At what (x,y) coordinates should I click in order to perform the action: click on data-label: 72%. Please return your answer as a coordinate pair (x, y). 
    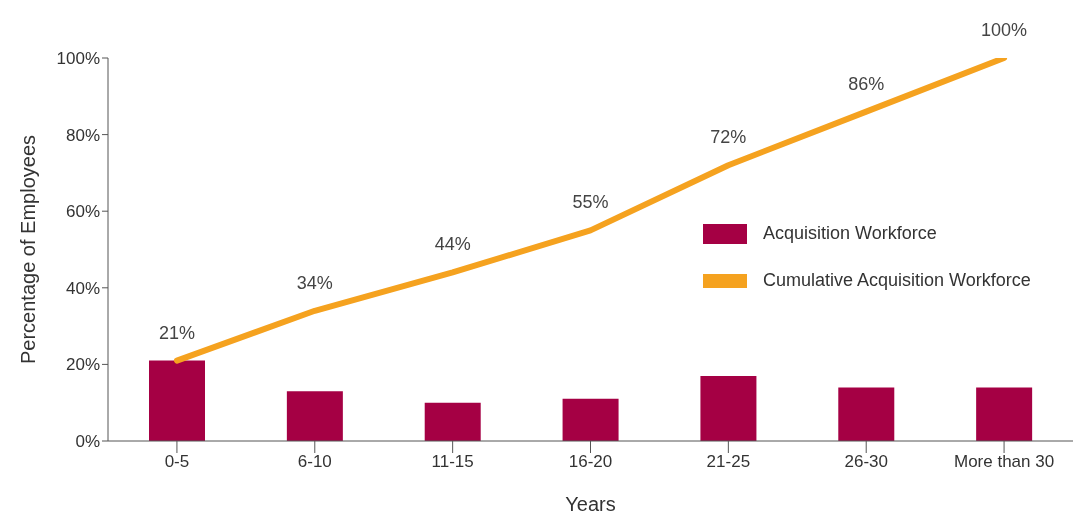
    Looking at the image, I should click on (728, 137).